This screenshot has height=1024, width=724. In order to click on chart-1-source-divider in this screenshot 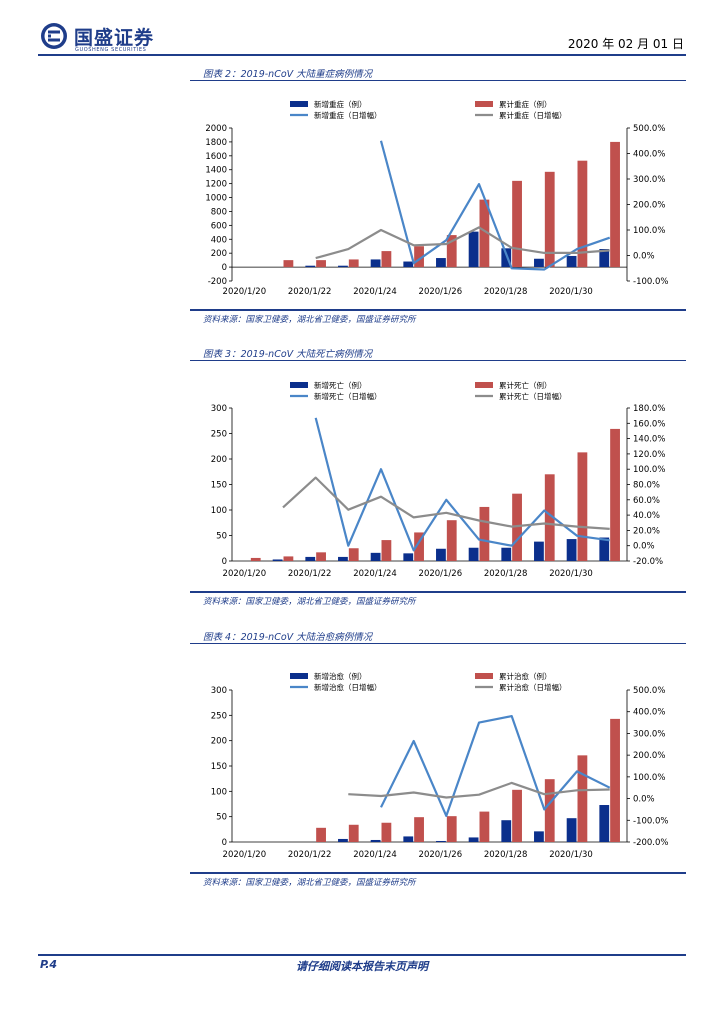, I will do `click(438, 310)`.